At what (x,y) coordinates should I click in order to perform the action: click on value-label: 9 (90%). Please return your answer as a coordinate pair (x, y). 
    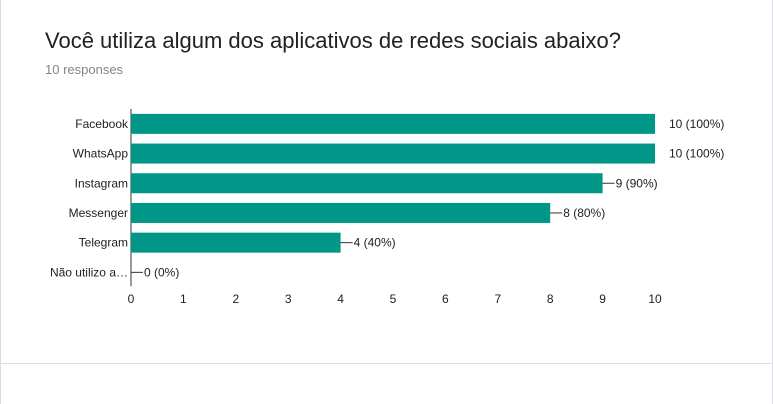
    Looking at the image, I should click on (637, 183).